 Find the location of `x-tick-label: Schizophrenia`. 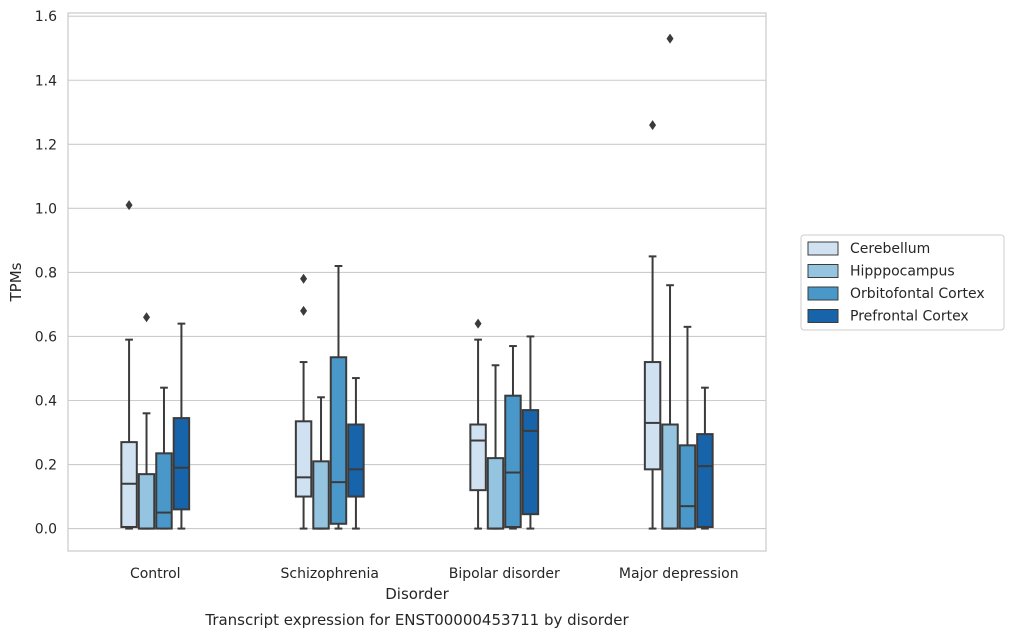

x-tick-label: Schizophrenia is located at coordinates (330, 574).